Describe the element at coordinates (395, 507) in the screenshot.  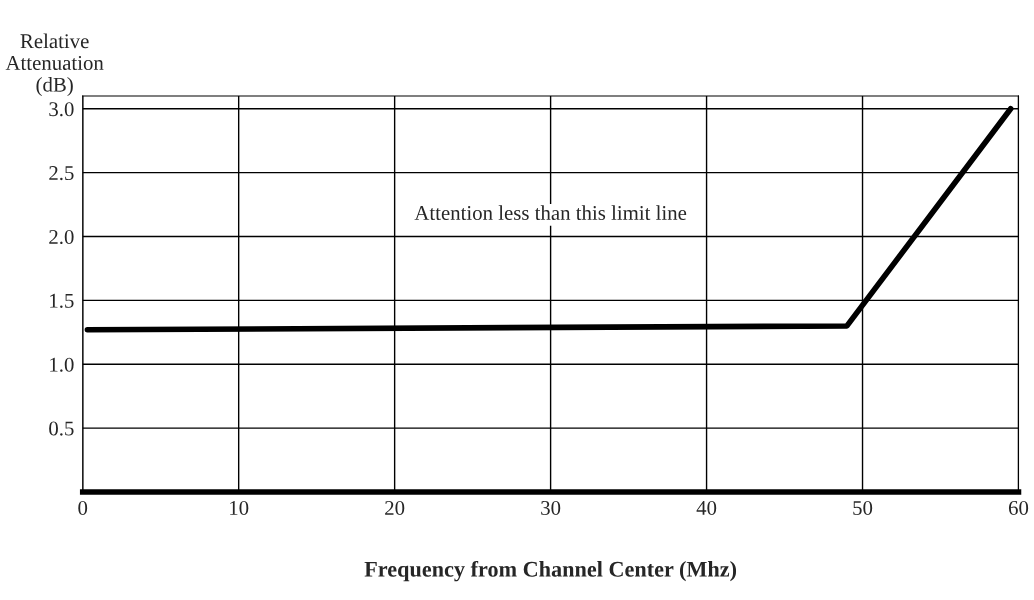
I see `x-tick-label: 20` at that location.